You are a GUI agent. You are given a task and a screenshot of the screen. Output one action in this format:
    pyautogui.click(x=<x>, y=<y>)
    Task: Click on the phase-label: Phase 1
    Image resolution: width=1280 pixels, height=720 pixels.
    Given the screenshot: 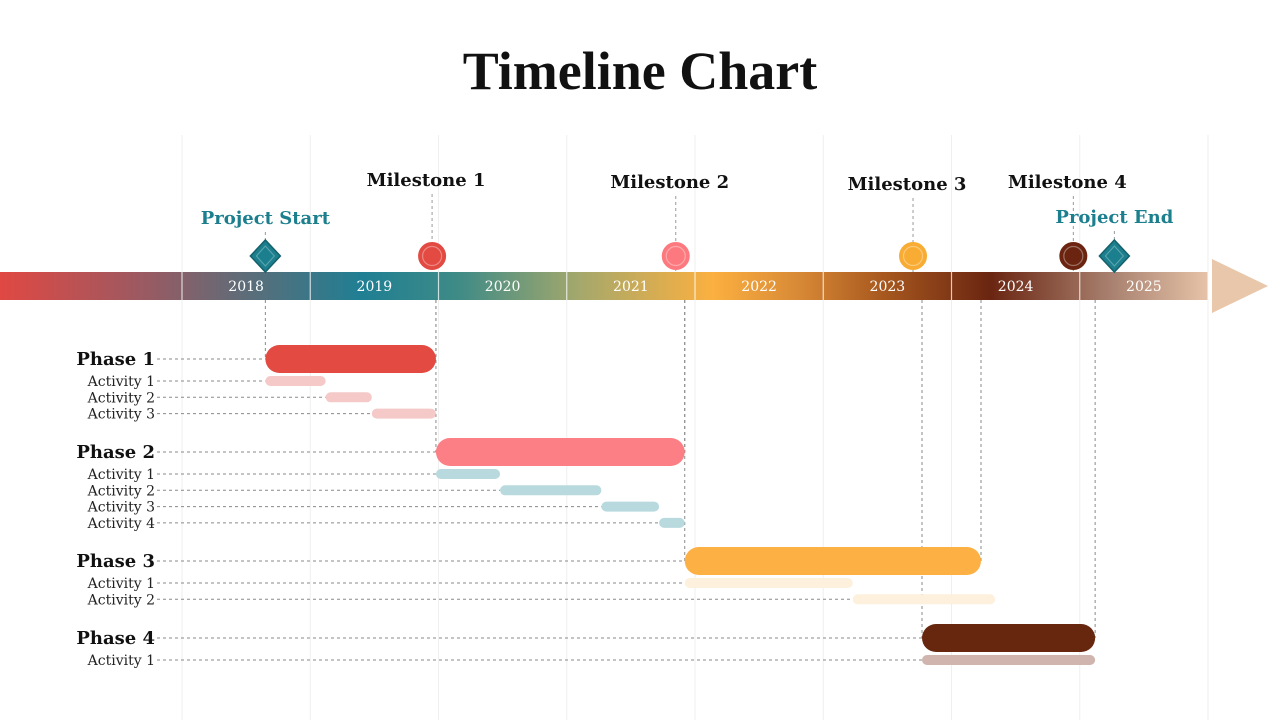 What is the action you would take?
    pyautogui.click(x=115, y=359)
    